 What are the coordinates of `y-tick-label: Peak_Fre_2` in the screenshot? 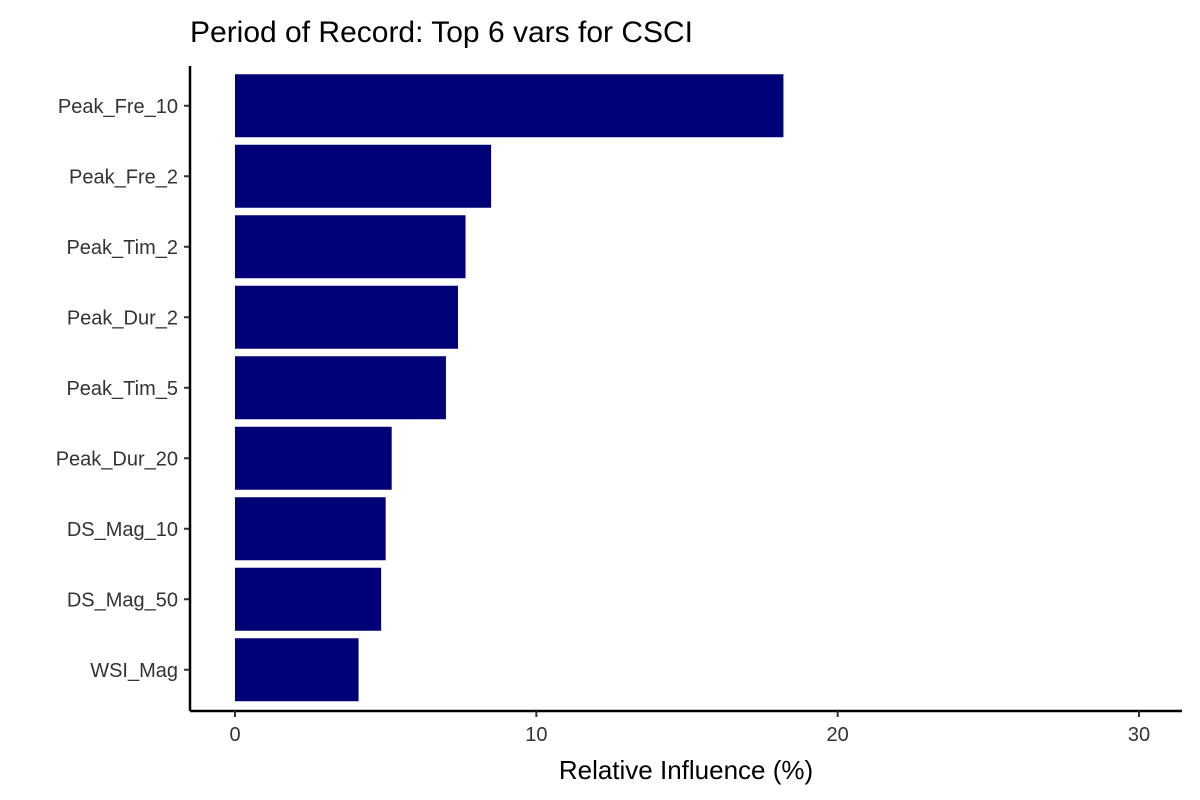 It's located at (123, 177).